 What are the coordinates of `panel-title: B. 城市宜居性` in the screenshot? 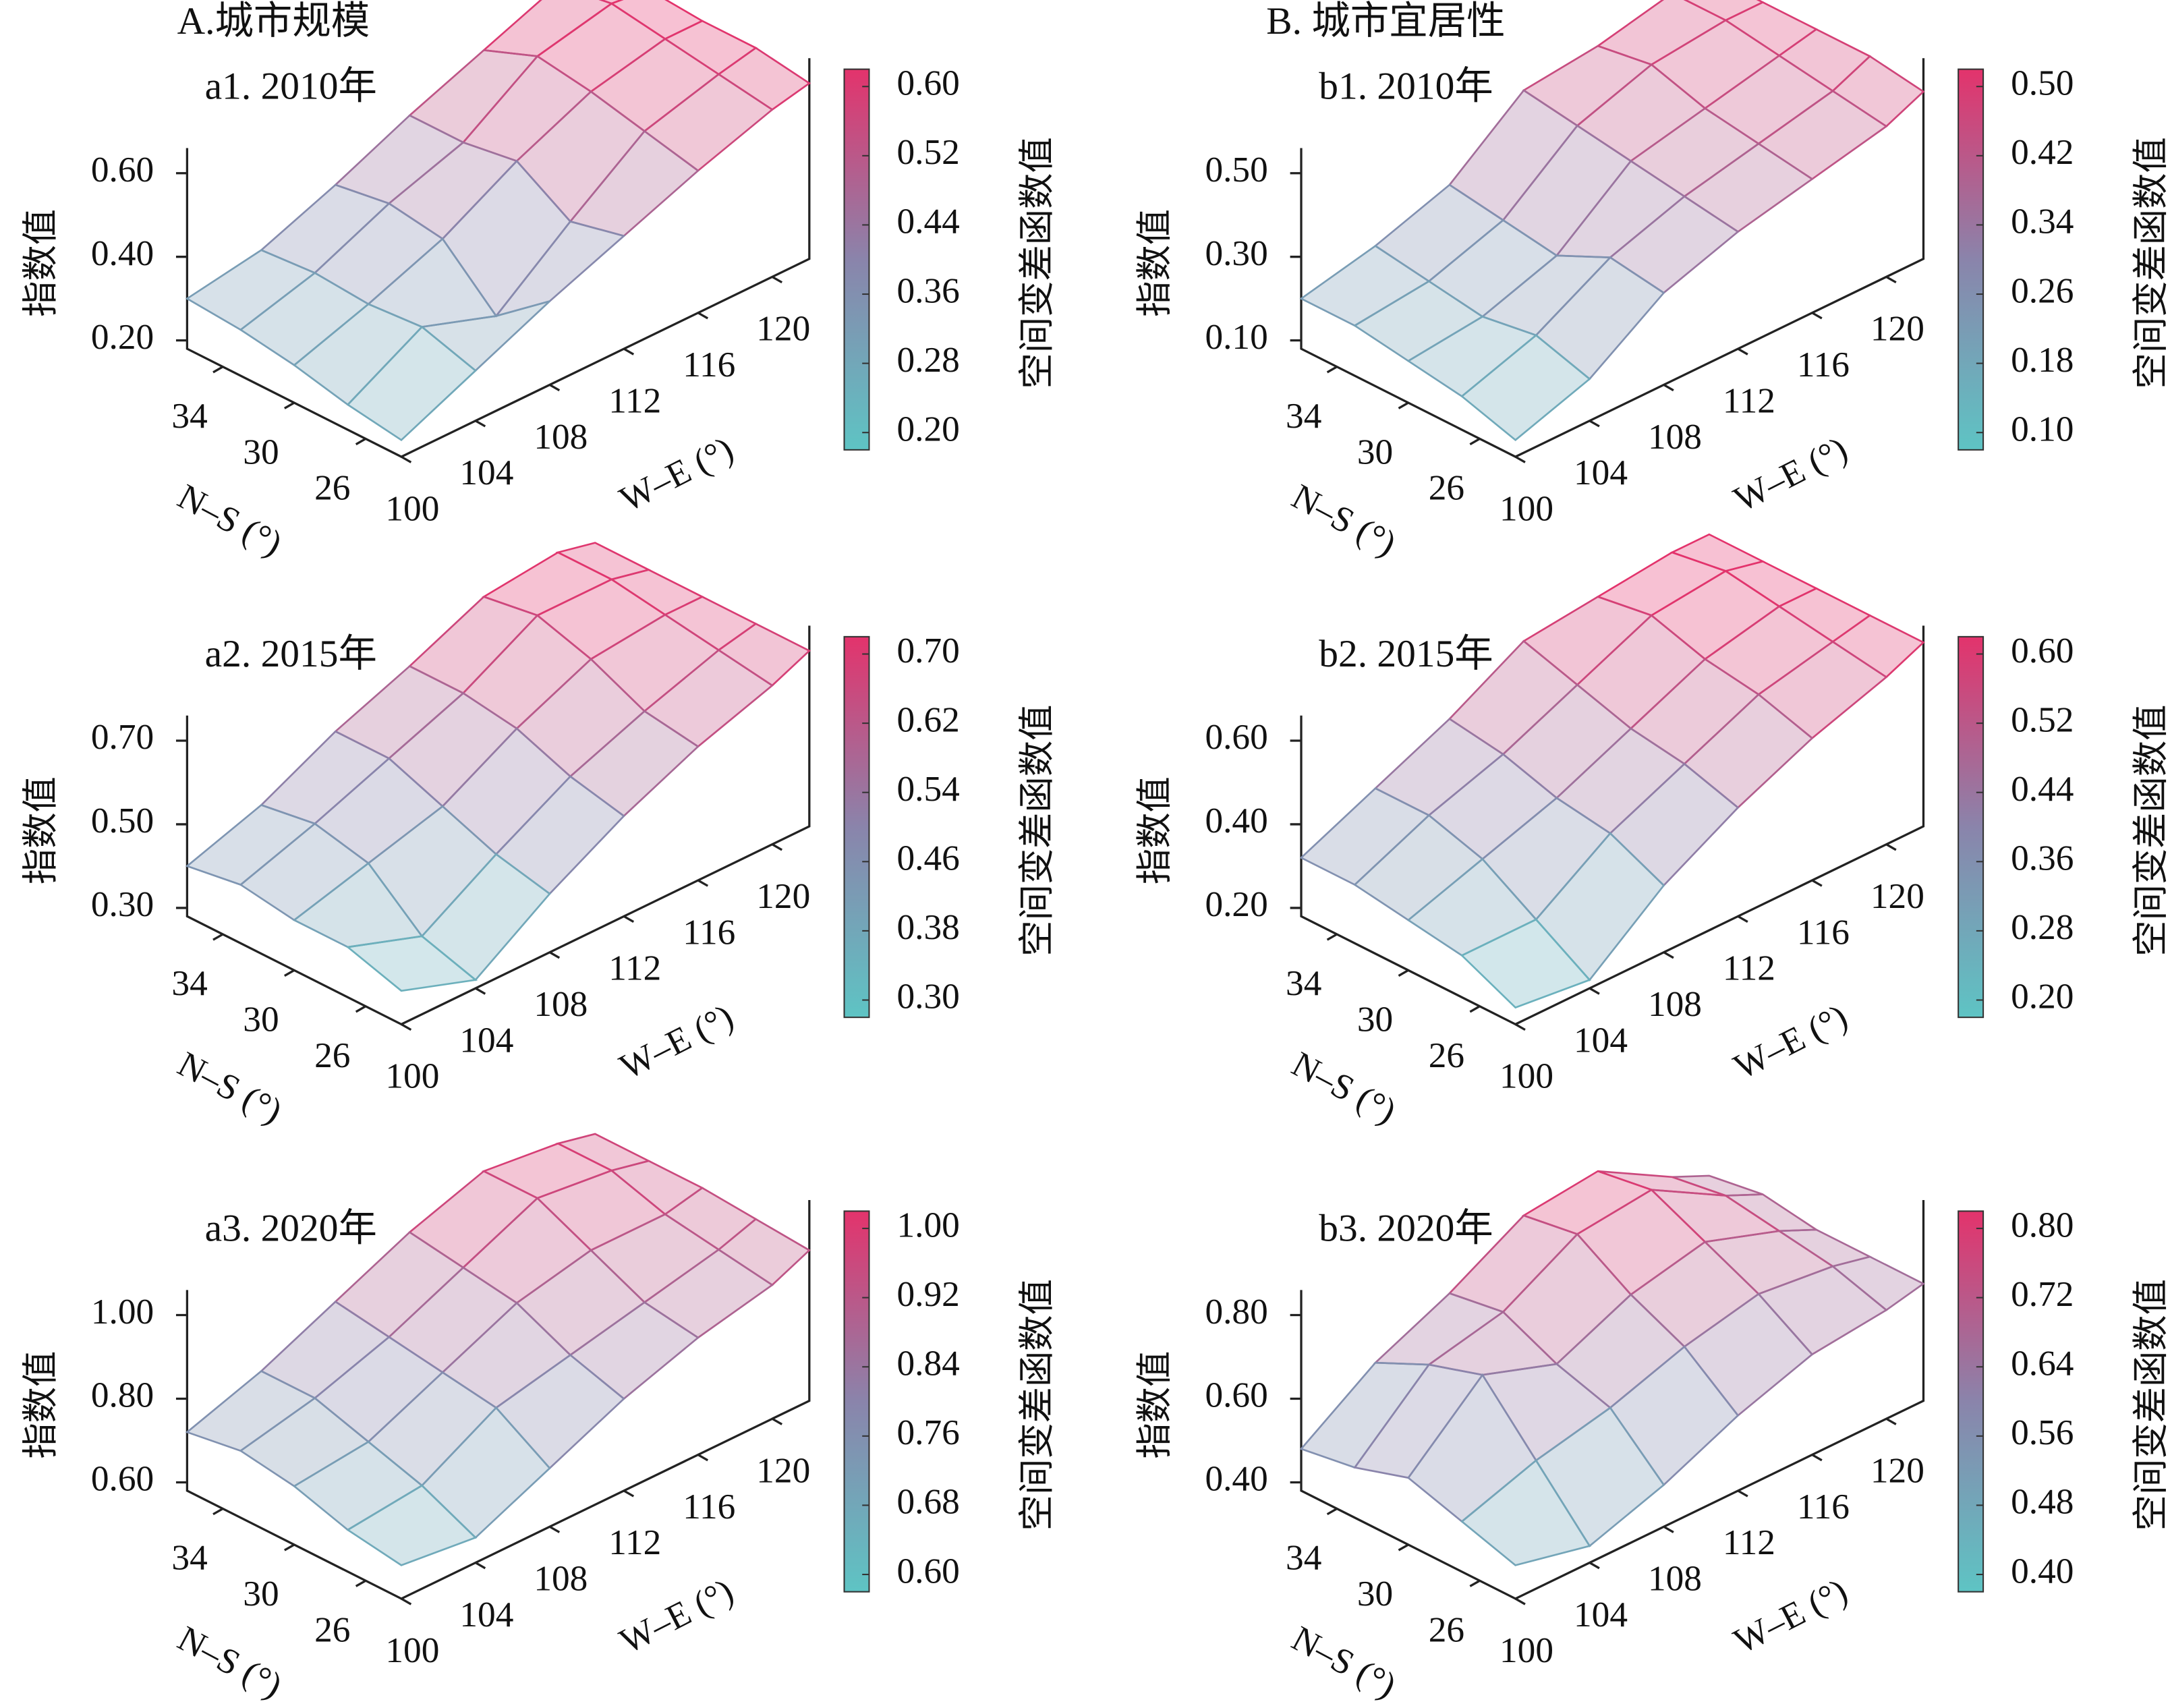 It's located at (1385, 21).